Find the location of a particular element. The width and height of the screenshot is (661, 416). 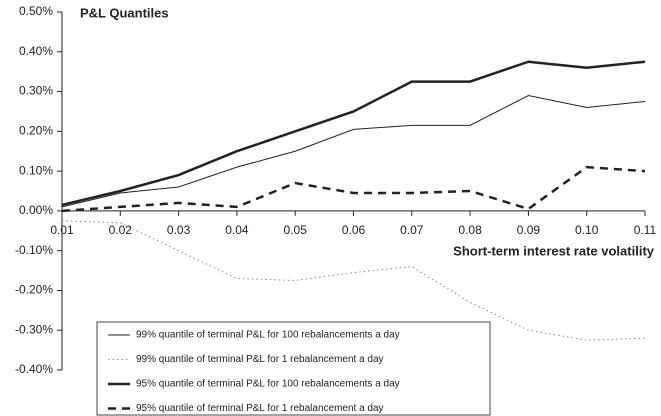

x-tick-label: 0.05 is located at coordinates (296, 230).